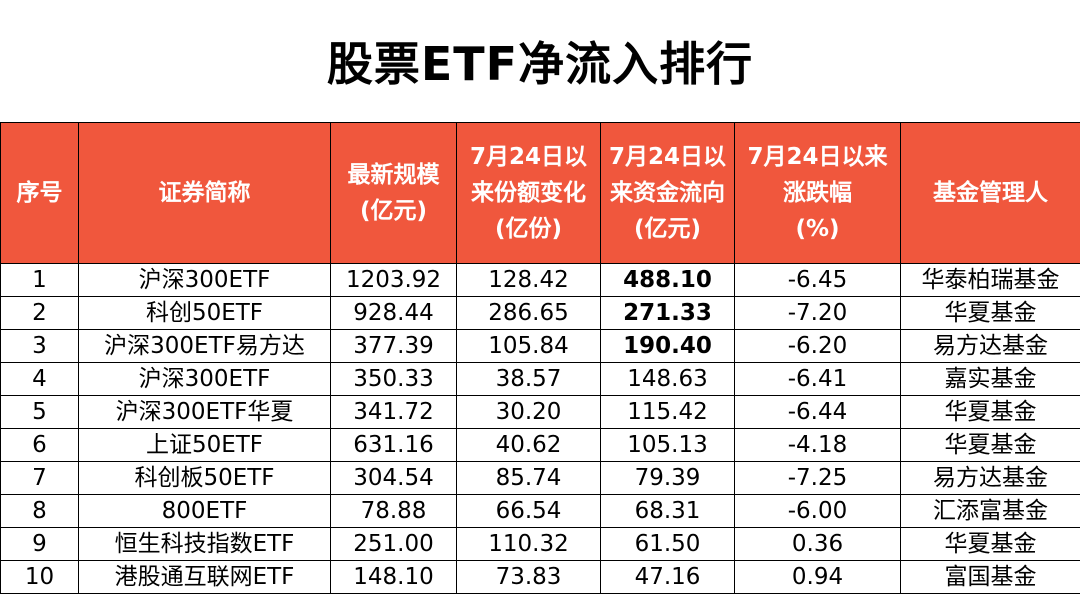 The image size is (1080, 597). Describe the element at coordinates (667, 280) in the screenshot. I see `cell-fund-flow: 488.10` at that location.